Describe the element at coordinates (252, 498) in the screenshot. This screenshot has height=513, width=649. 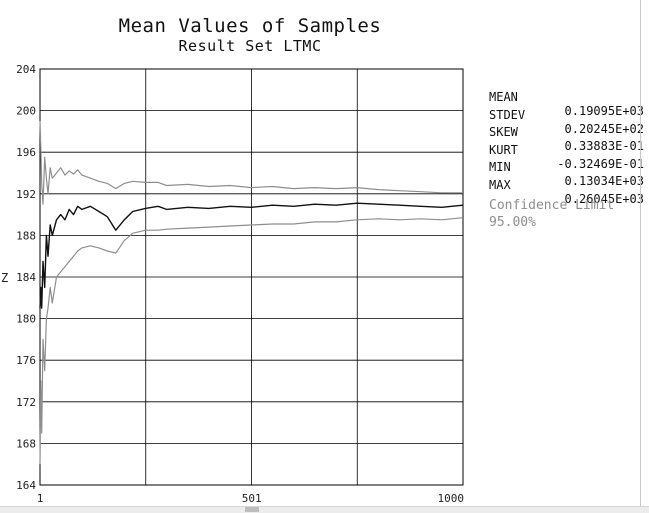
I see `x-tick-label: 501` at that location.